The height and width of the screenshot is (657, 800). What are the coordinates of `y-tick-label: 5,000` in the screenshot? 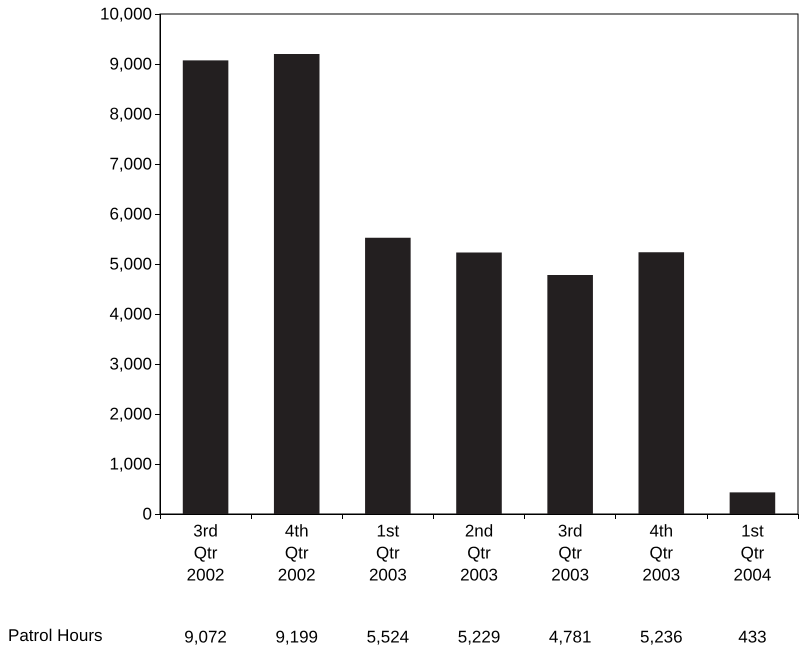 It's located at (130, 264).